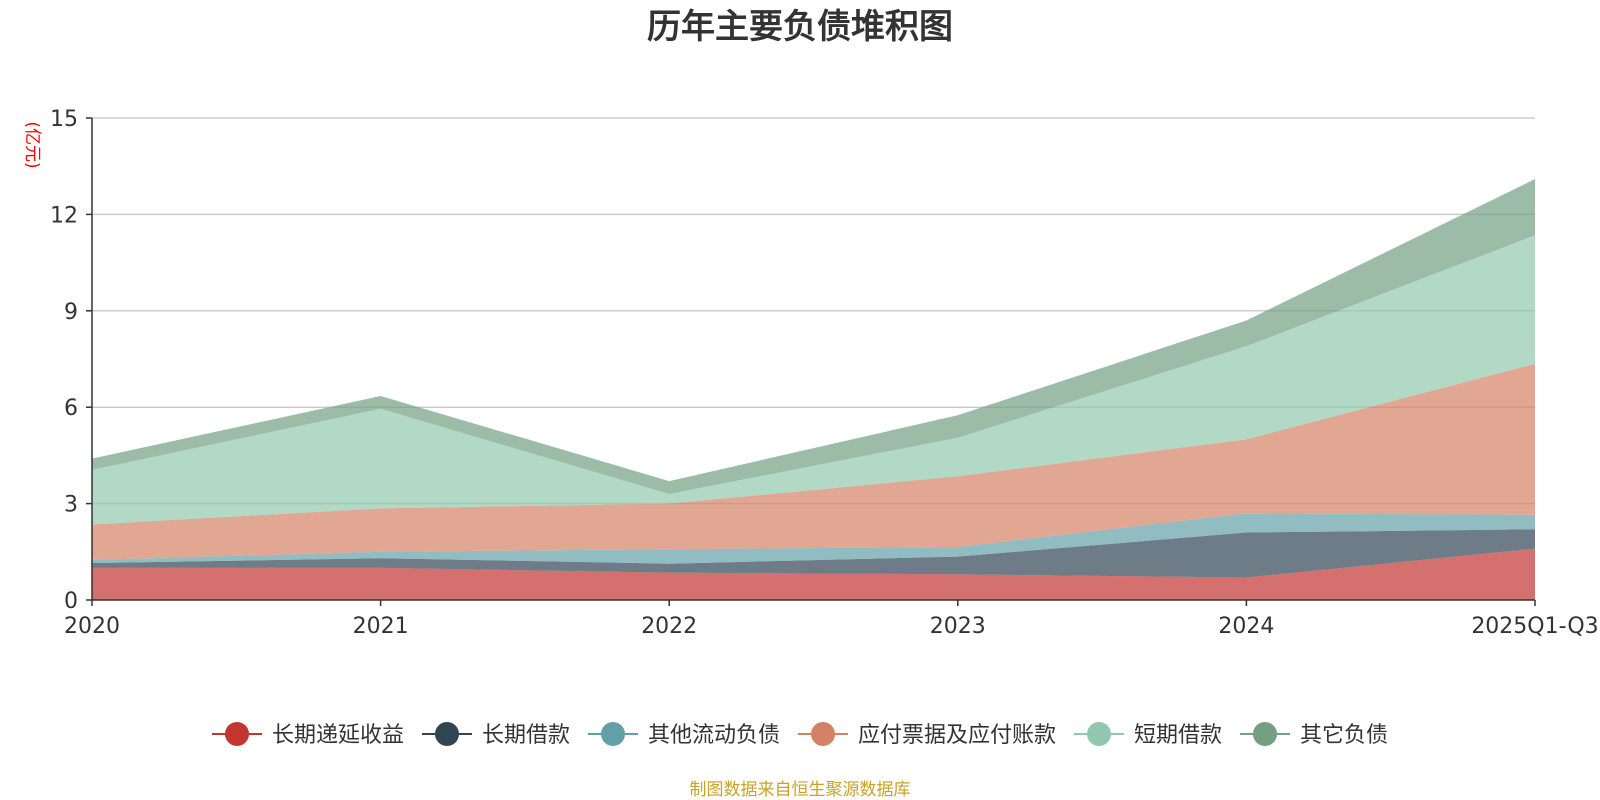  Describe the element at coordinates (1246, 626) in the screenshot. I see `x-tick-label: 2024` at that location.